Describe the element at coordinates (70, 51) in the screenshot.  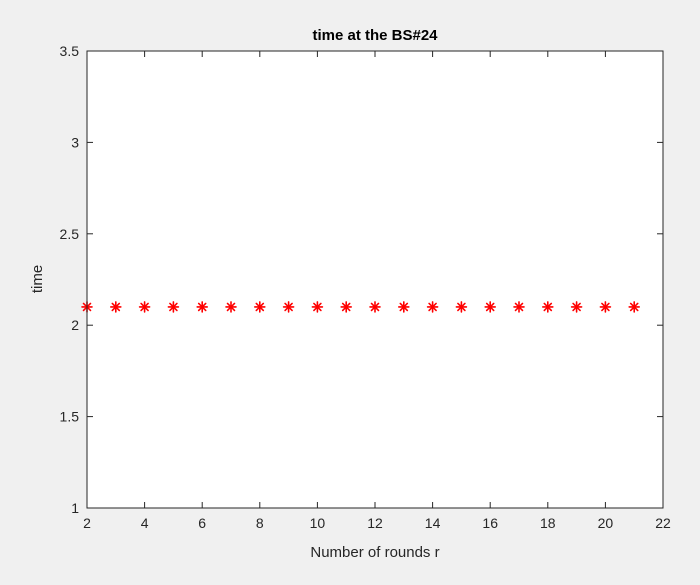
I see `y-tick-label: 3.5` at that location.